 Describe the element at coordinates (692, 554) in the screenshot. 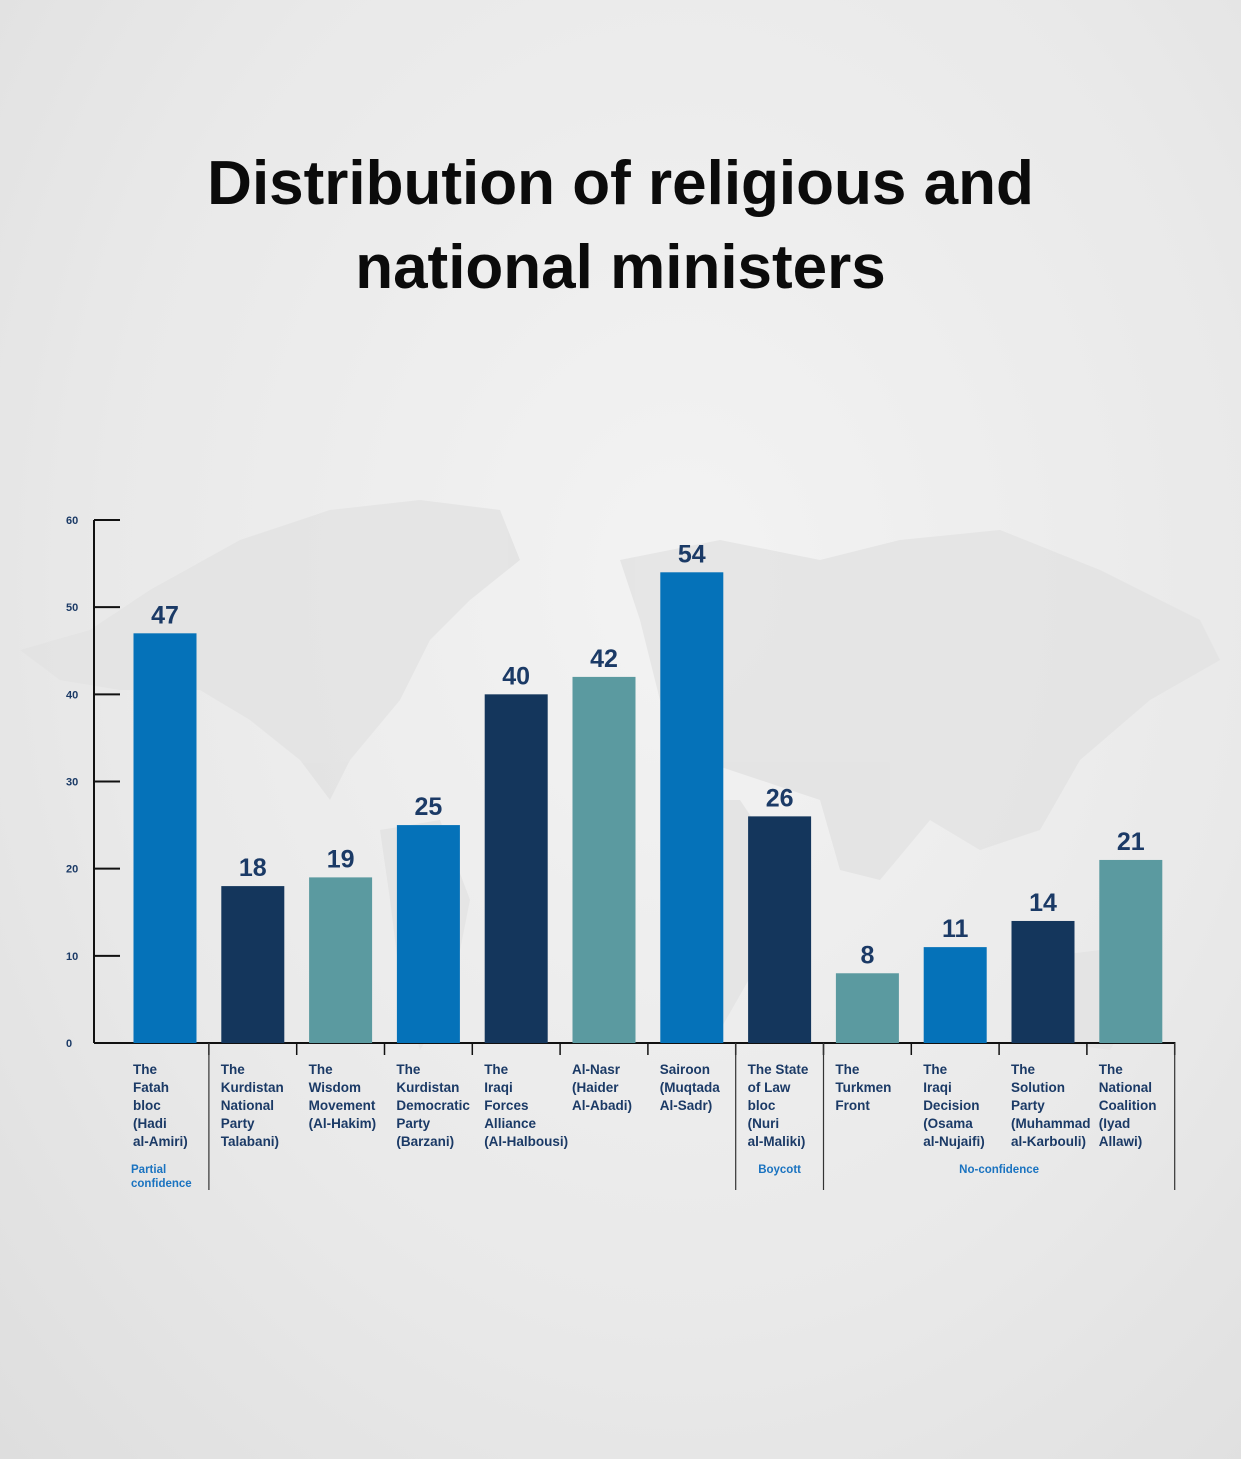

I see `data-label: 54` at that location.